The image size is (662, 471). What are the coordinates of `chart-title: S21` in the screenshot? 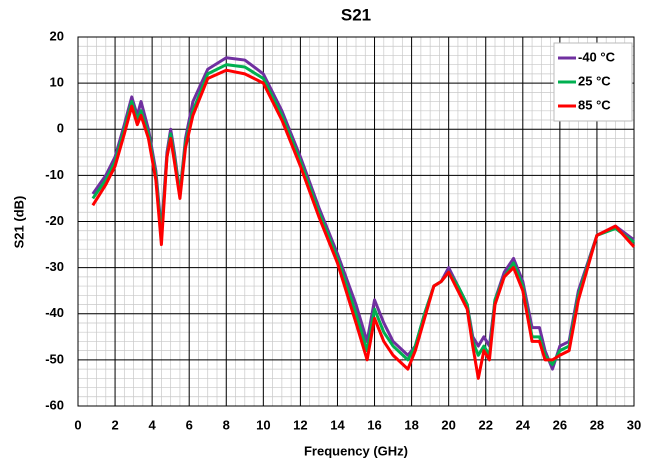 It's located at (356, 14).